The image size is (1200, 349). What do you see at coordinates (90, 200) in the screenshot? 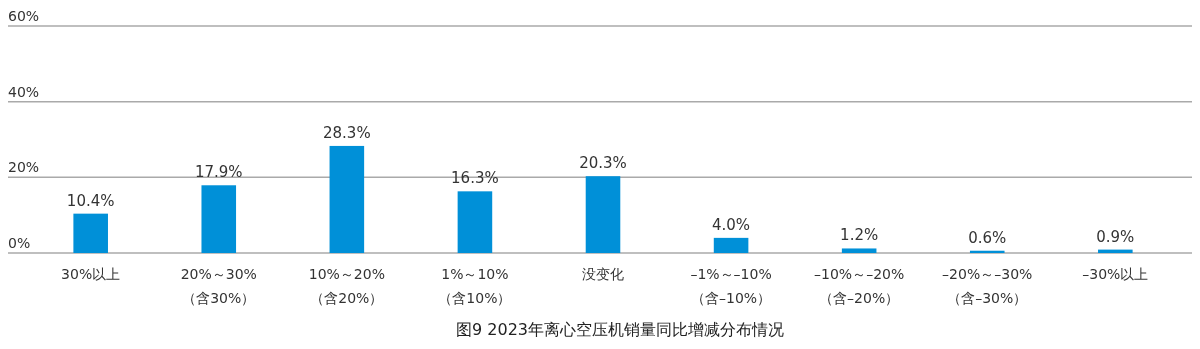
I see `data-label: 10.4%` at bounding box center [90, 200].